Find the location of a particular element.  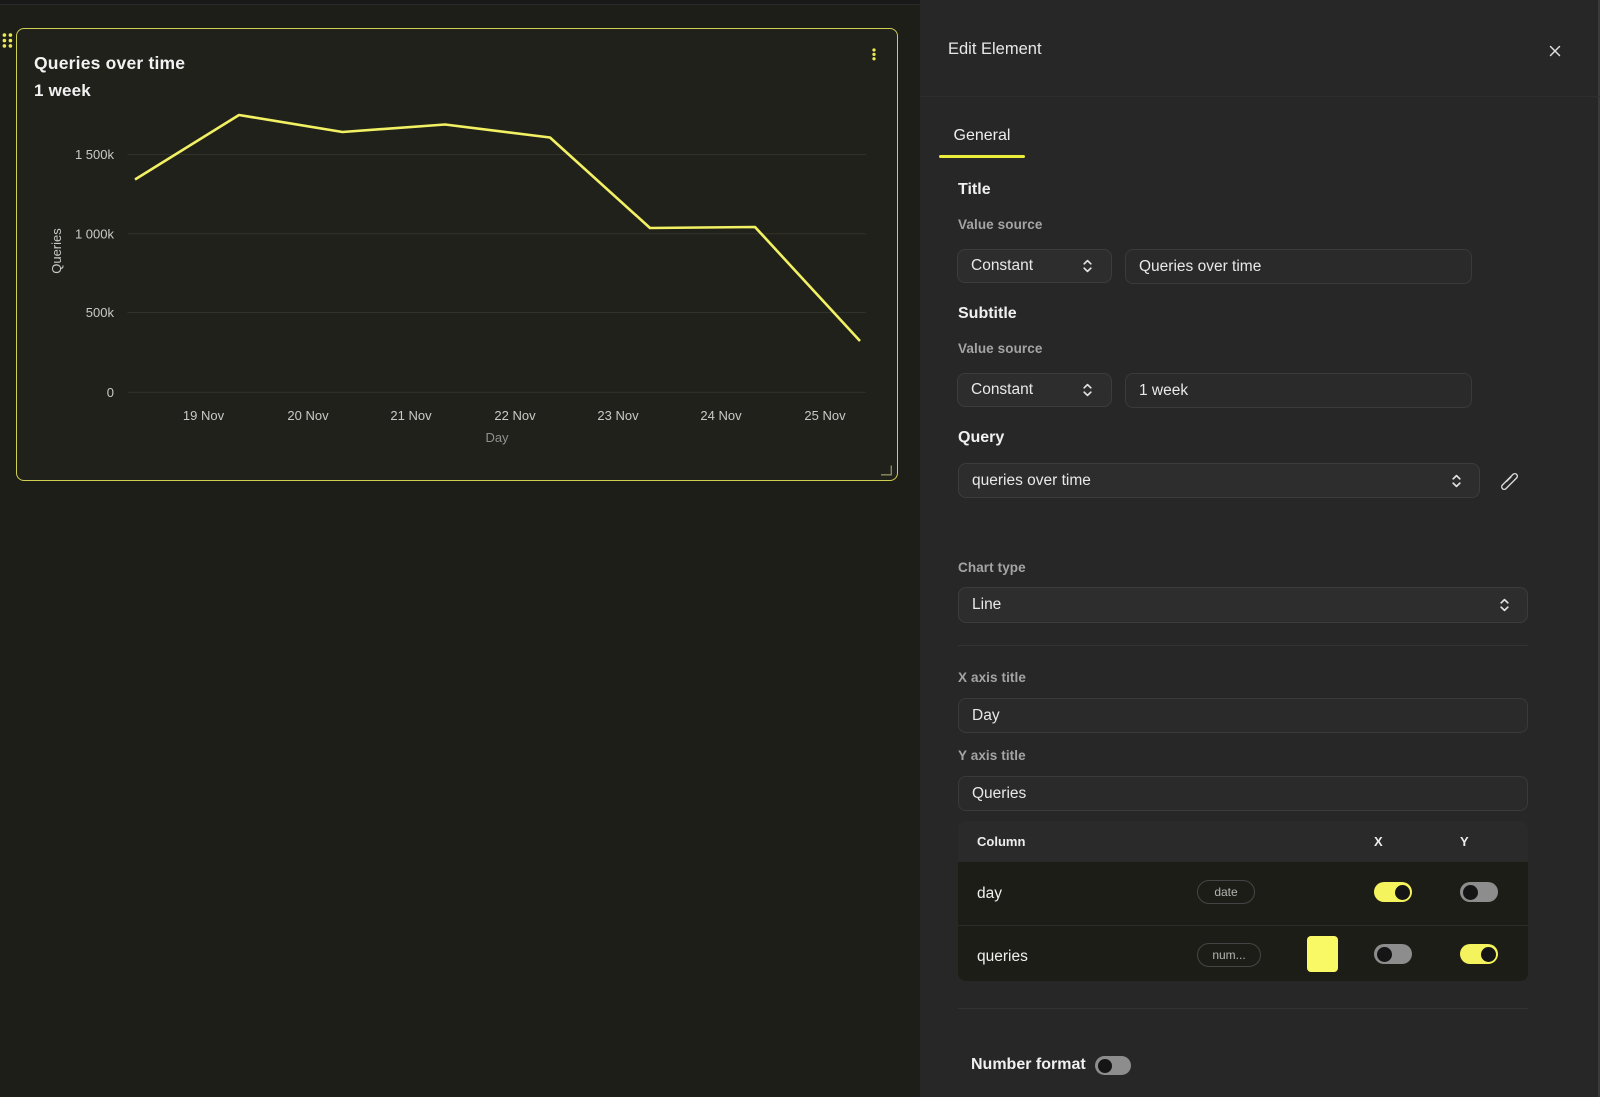

svg-text: 19 Nov is located at coordinates (204, 415).